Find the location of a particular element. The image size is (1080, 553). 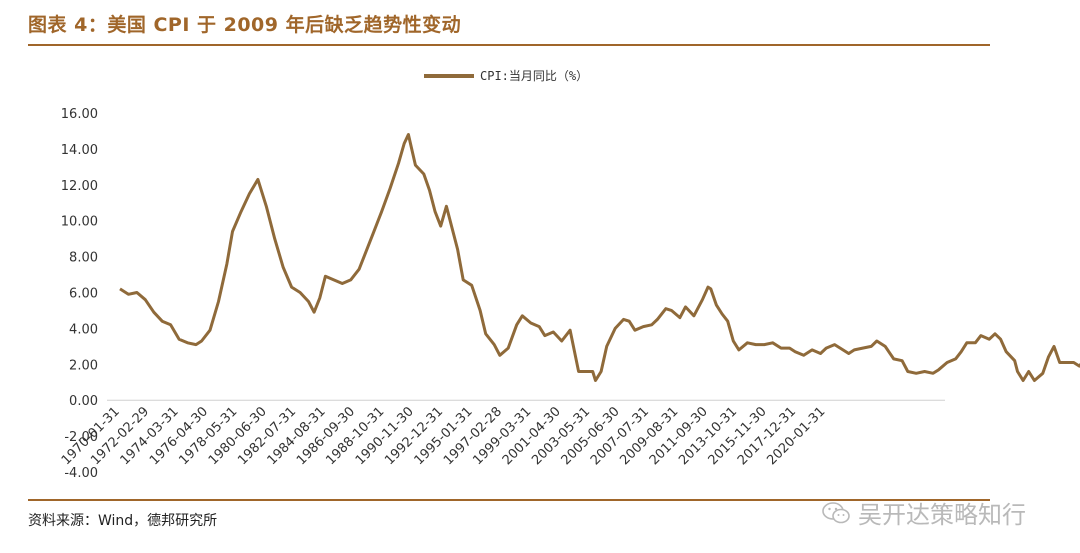

y-tick-label: 16.00 is located at coordinates (79, 114).